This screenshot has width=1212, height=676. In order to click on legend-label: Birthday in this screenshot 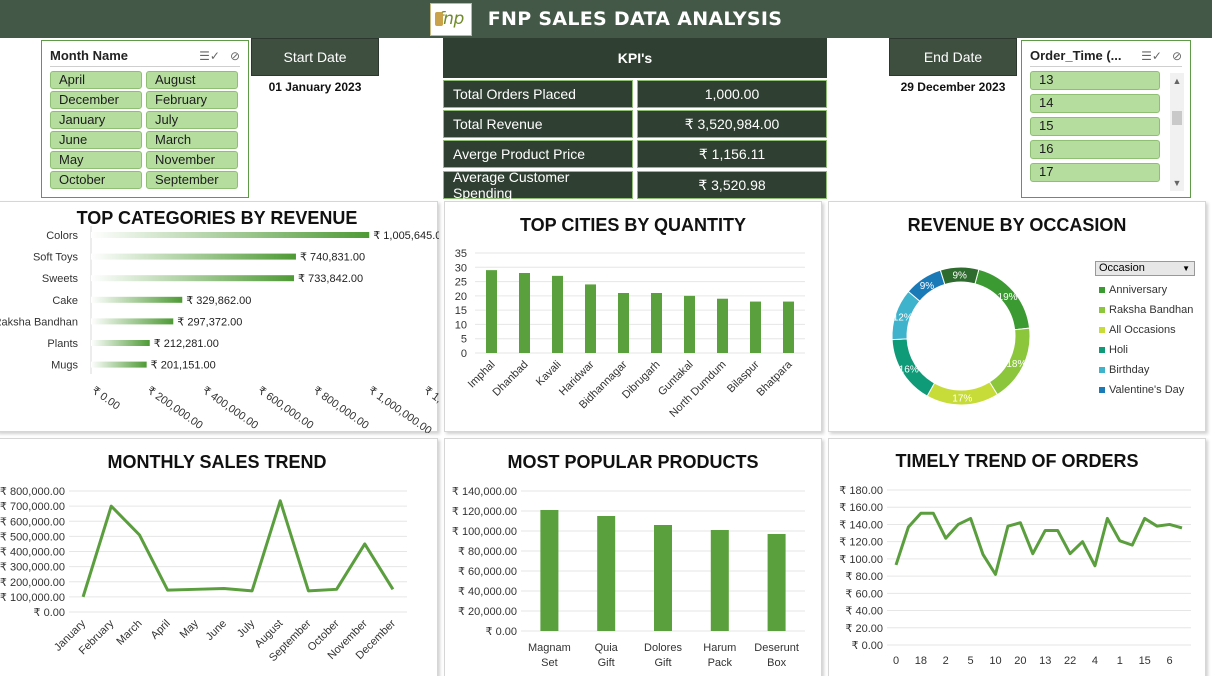, I will do `click(1129, 370)`.